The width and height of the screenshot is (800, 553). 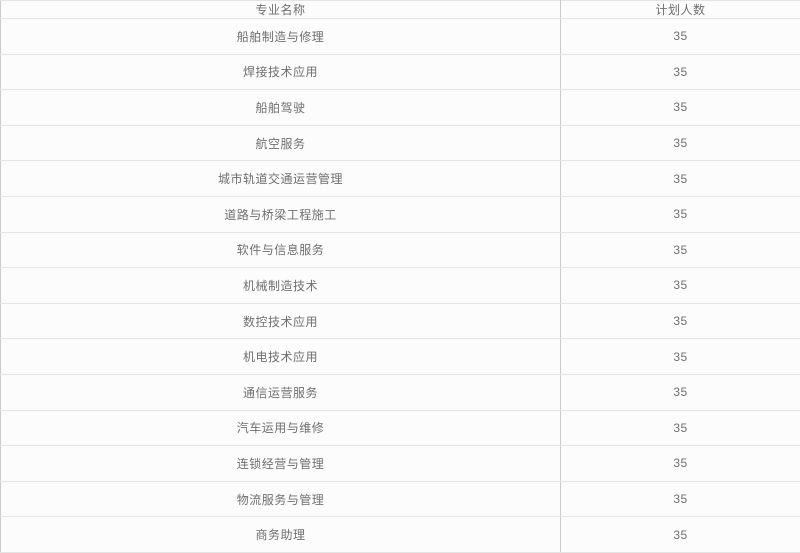 What do you see at coordinates (280, 178) in the screenshot?
I see `major-name-cell: 城市轨道交通运营管理` at bounding box center [280, 178].